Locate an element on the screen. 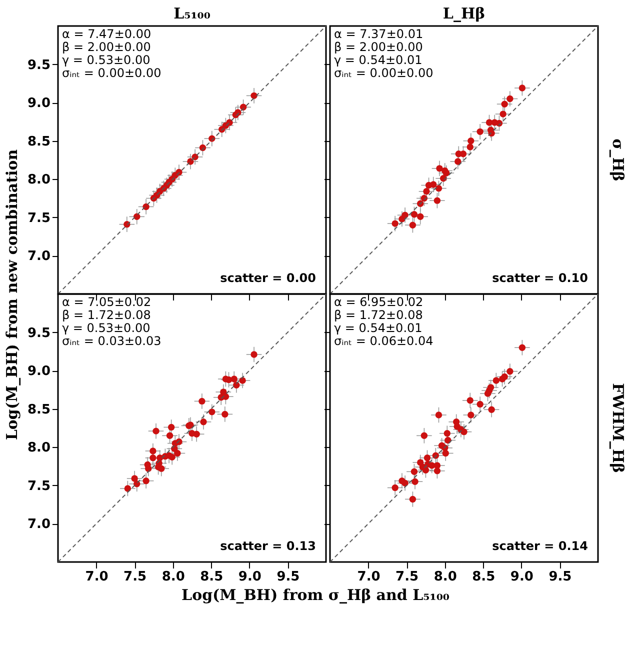 The width and height of the screenshot is (642, 646). annotation: scatter = 0.10 is located at coordinates (540, 278).